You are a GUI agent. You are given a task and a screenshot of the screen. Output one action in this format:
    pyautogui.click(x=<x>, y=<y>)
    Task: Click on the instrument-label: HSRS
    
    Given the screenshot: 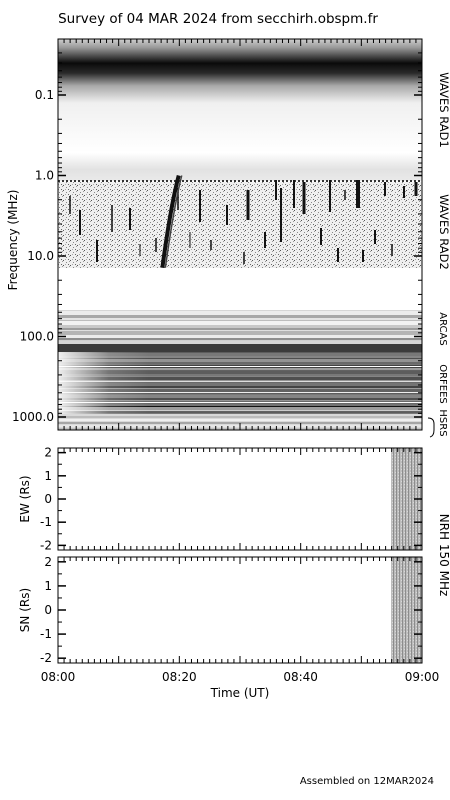 What is the action you would take?
    pyautogui.click(x=442, y=422)
    